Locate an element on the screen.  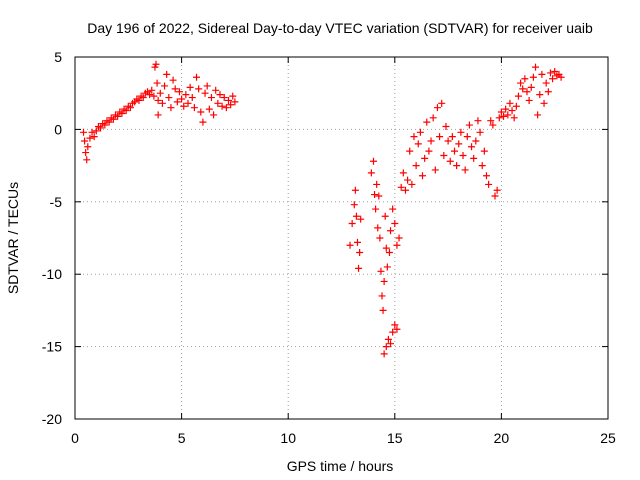
x-tick-label: 10 is located at coordinates (288, 438).